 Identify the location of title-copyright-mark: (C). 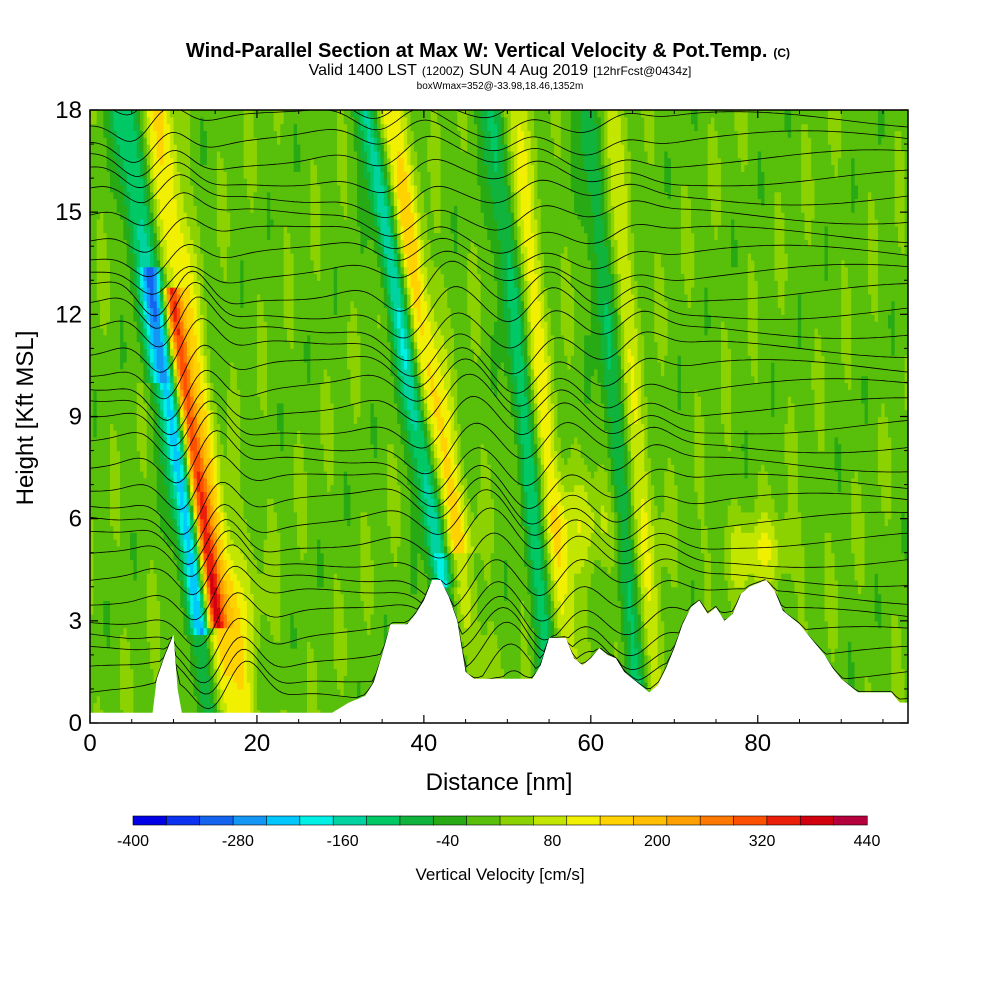
(781, 53).